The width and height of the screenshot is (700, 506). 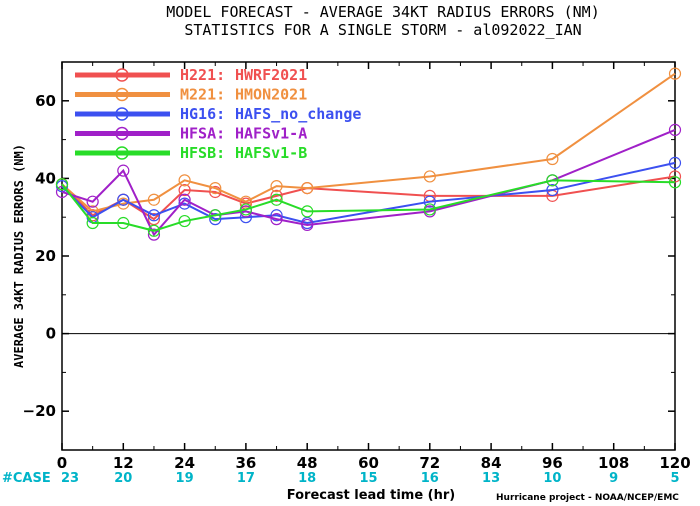 What do you see at coordinates (45, 178) in the screenshot?
I see `y-tick-label: 40` at bounding box center [45, 178].